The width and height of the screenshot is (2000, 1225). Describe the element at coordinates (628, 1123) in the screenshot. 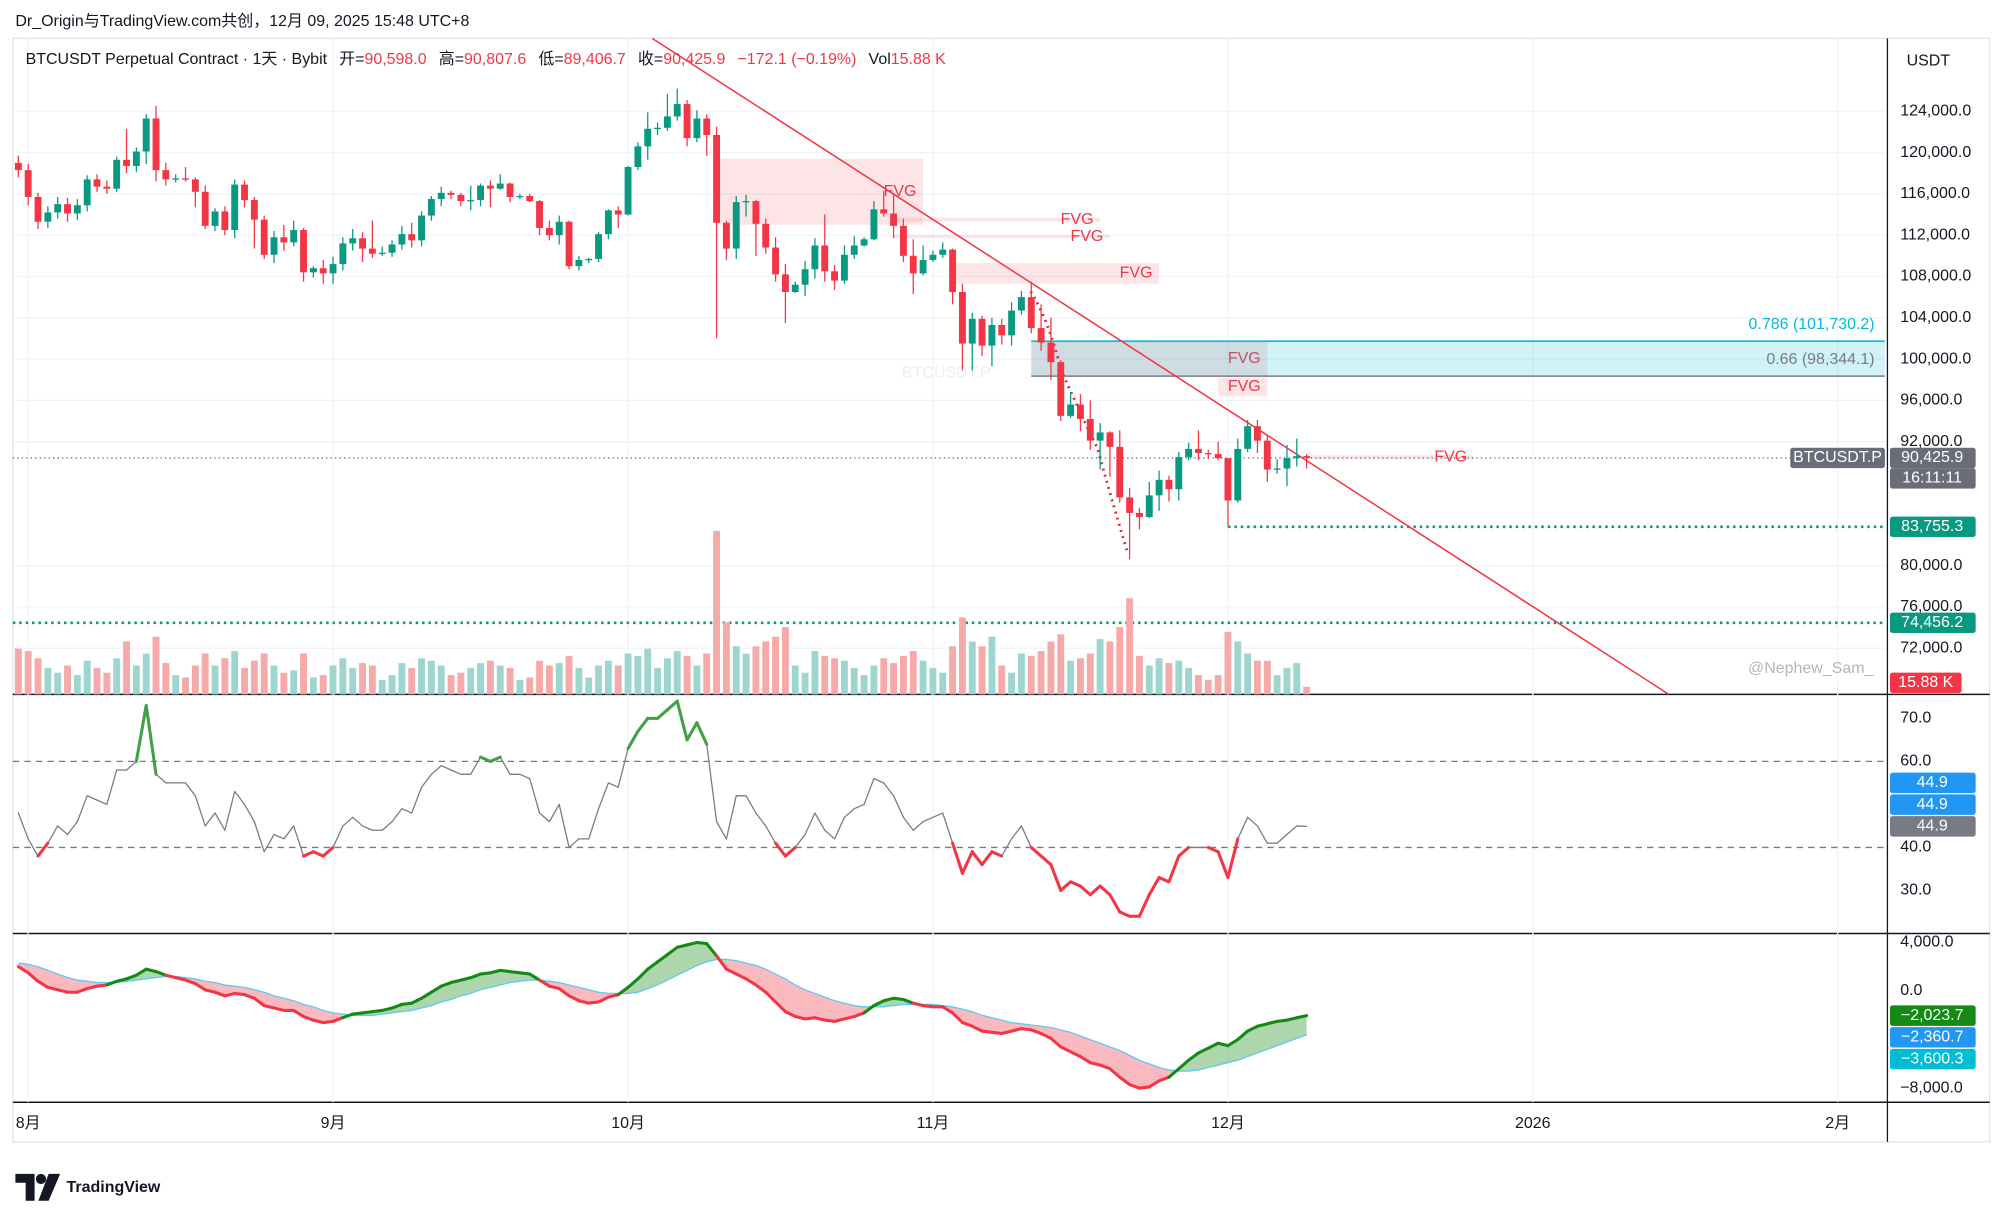

I see `x-tick-label: 10月` at that location.